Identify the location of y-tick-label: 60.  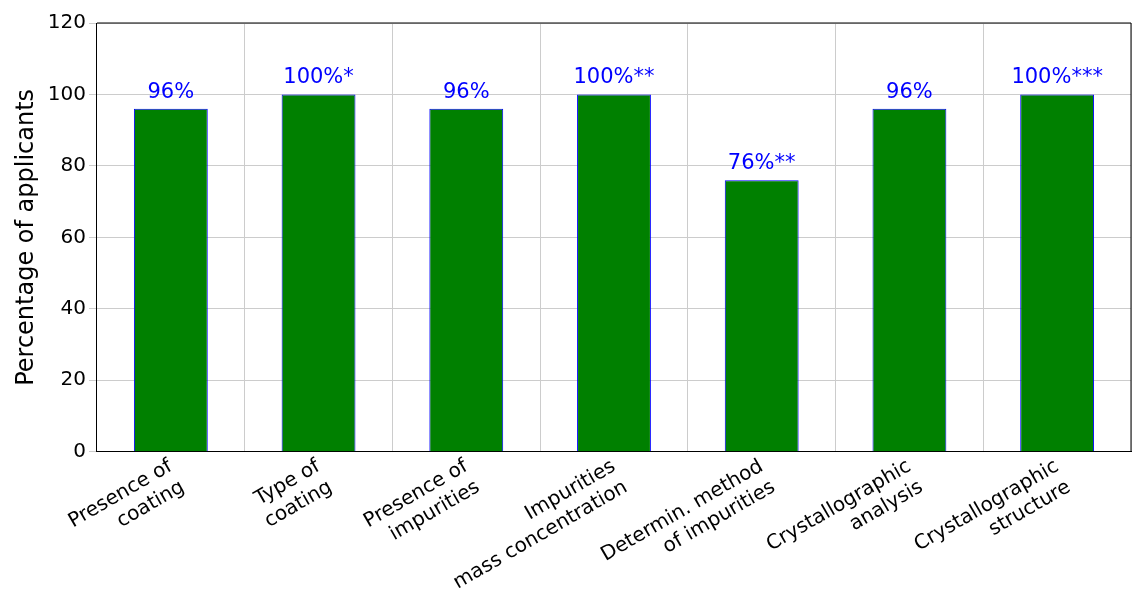
(73, 235).